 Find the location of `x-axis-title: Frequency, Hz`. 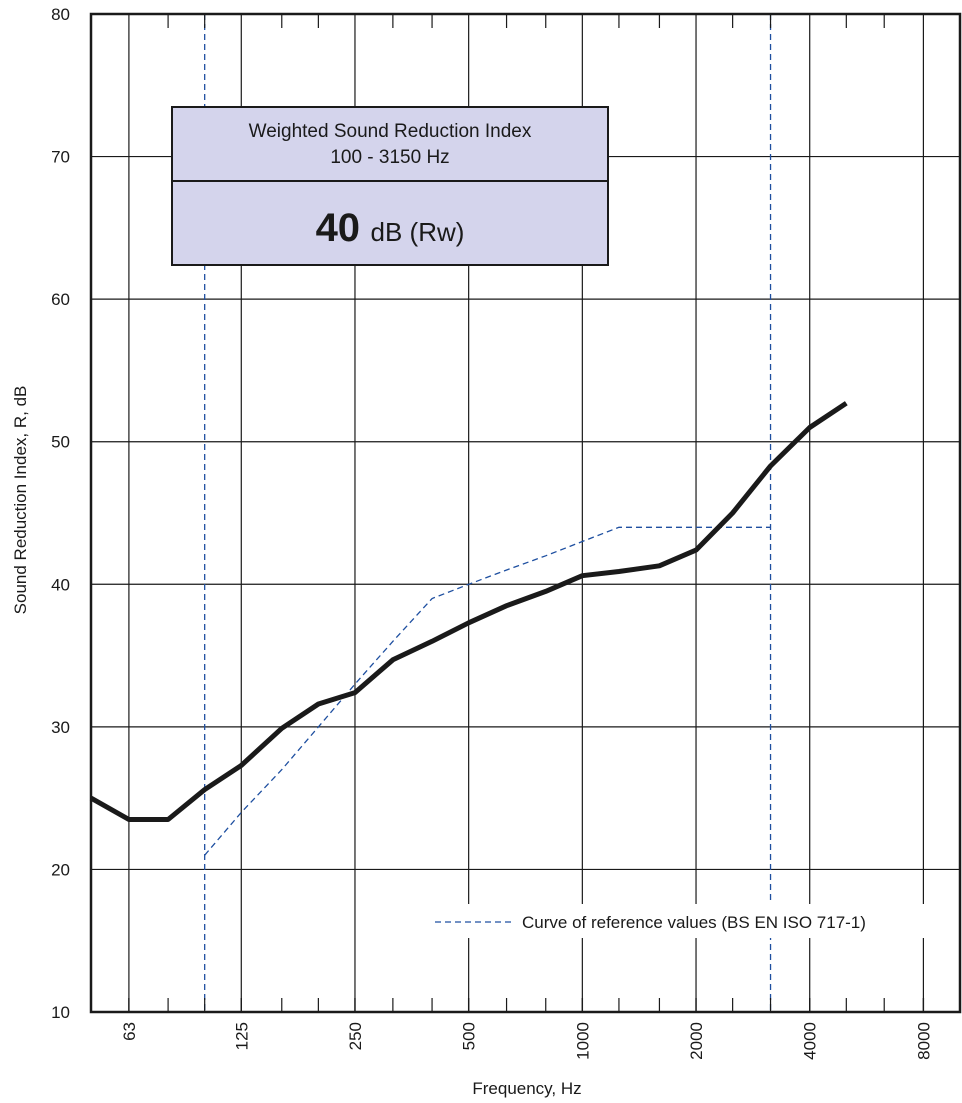

x-axis-title: Frequency, Hz is located at coordinates (526, 1088).